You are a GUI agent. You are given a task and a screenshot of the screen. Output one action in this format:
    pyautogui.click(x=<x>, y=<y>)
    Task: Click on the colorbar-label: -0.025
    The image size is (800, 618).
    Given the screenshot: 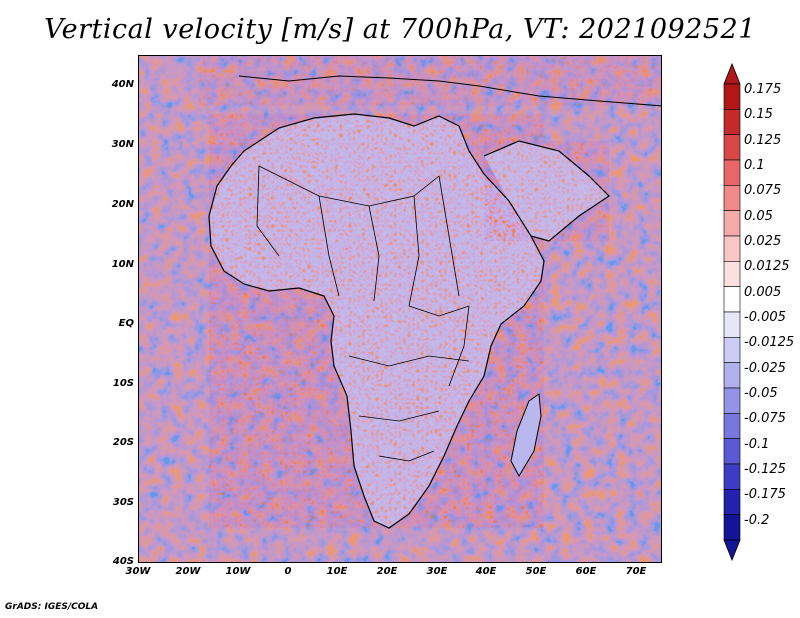 What is the action you would take?
    pyautogui.click(x=765, y=368)
    